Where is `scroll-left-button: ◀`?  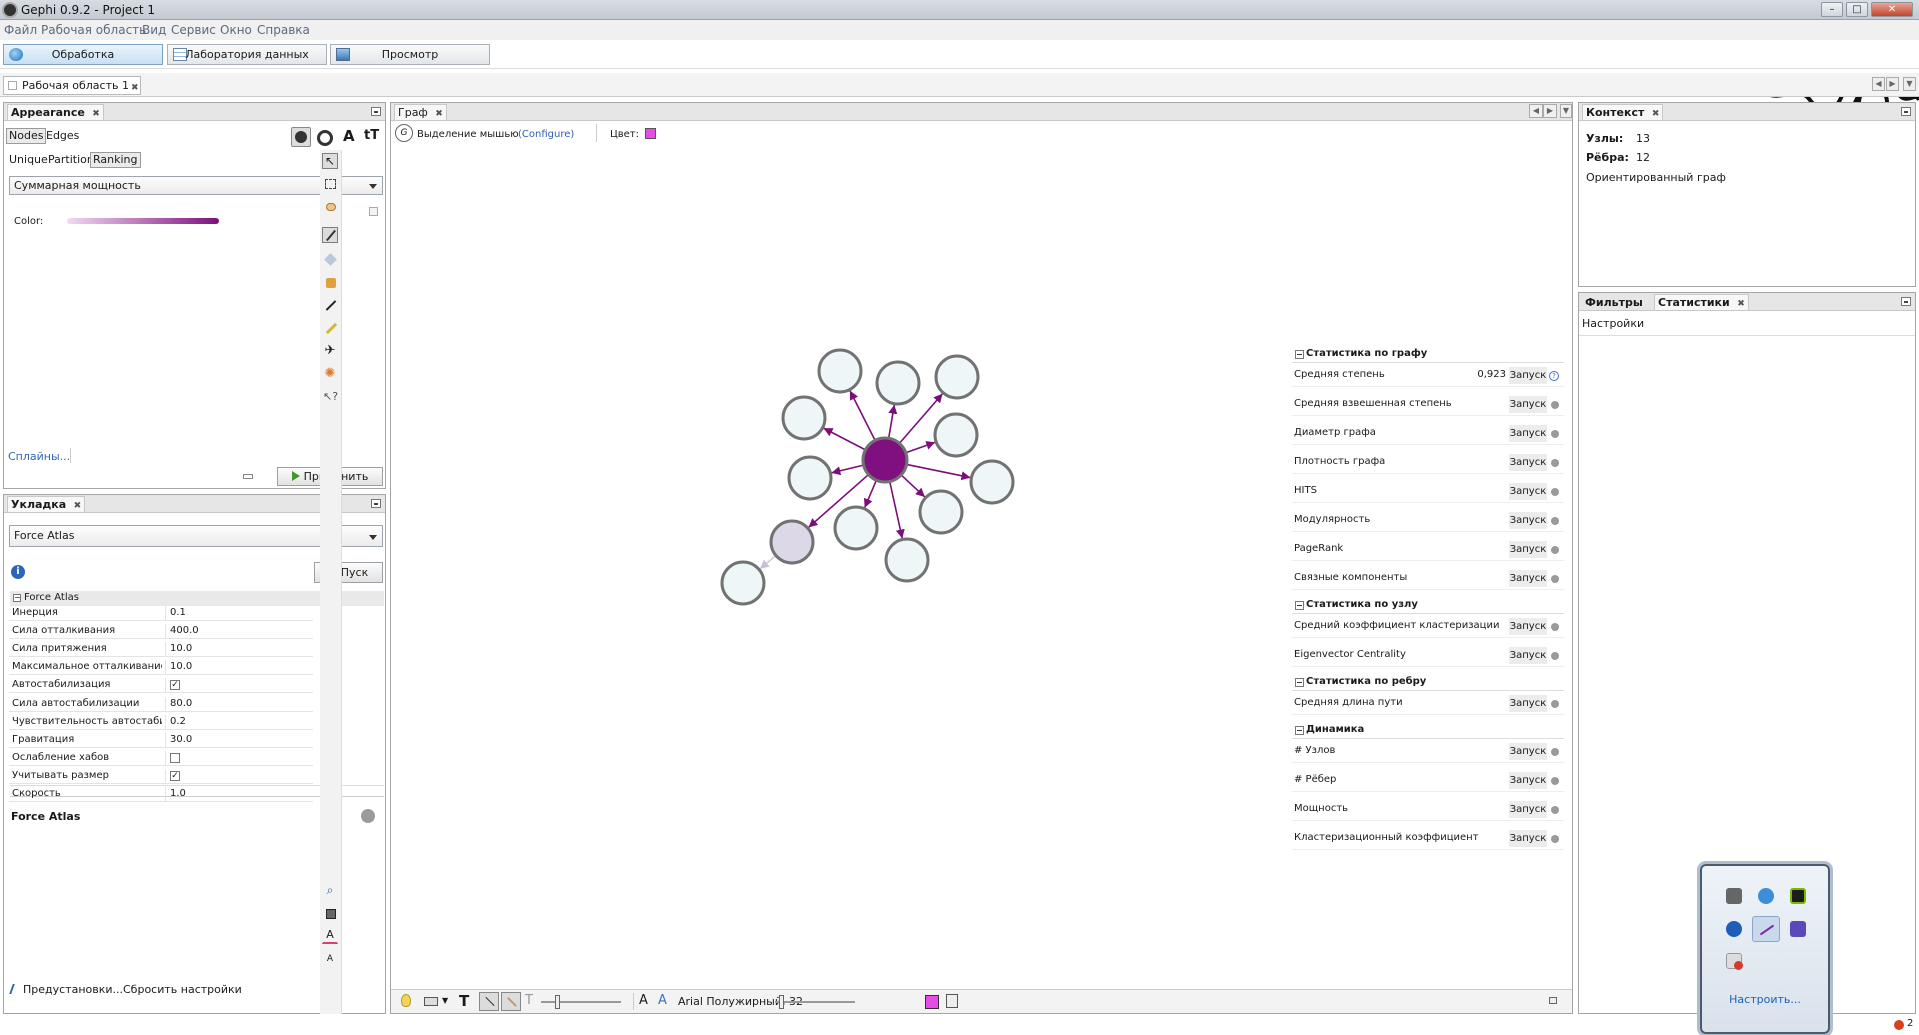
scroll-left-button: ◀ is located at coordinates (1878, 84).